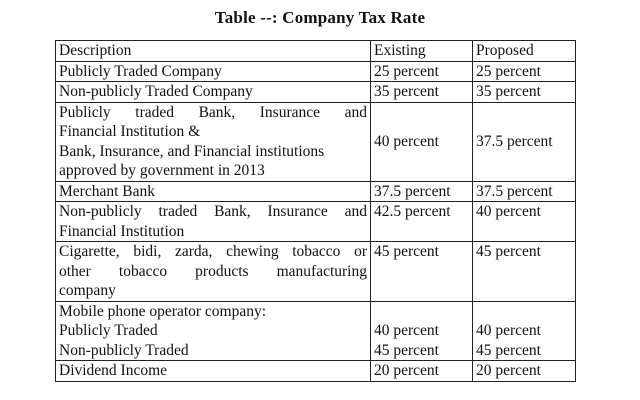 The width and height of the screenshot is (640, 400). Describe the element at coordinates (213, 112) in the screenshot. I see `description-line: Publicly traded Bank, Insurance and` at that location.